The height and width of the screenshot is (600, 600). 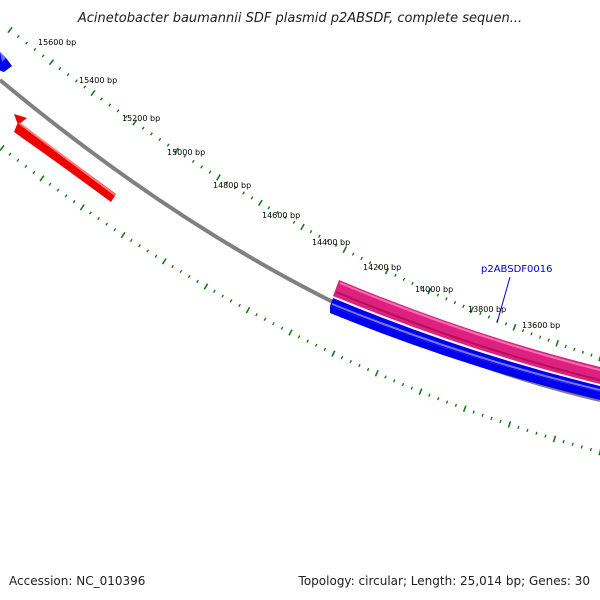 What do you see at coordinates (65, 158) in the screenshot?
I see `gene-feature-red` at bounding box center [65, 158].